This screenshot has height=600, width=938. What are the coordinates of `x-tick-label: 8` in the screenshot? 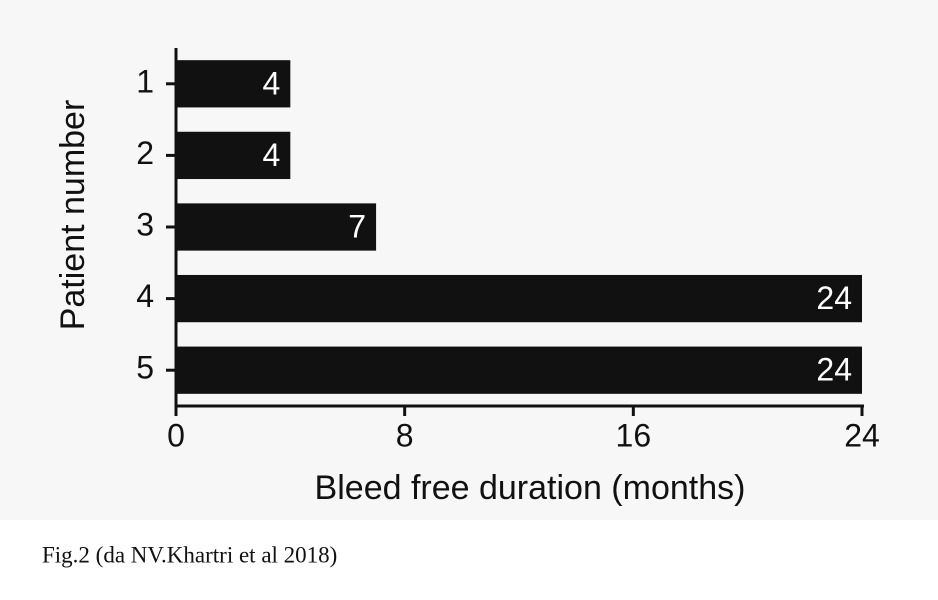 It's located at (405, 435).